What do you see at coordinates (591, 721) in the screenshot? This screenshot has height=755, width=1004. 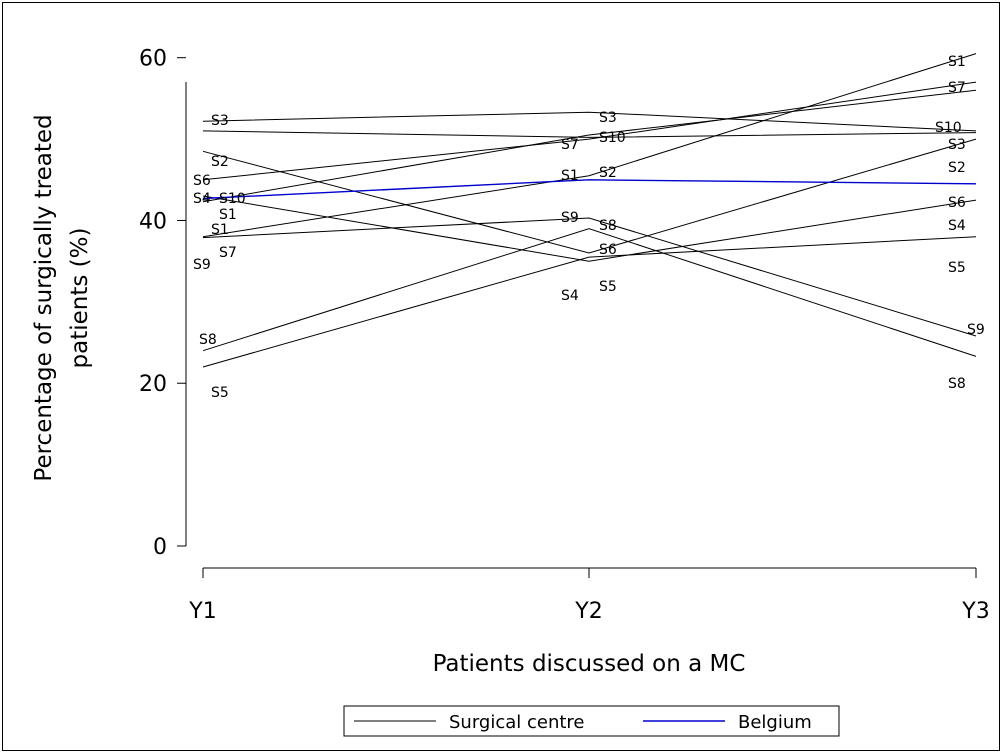 I see `legend: Surgical centre Belgium` at bounding box center [591, 721].